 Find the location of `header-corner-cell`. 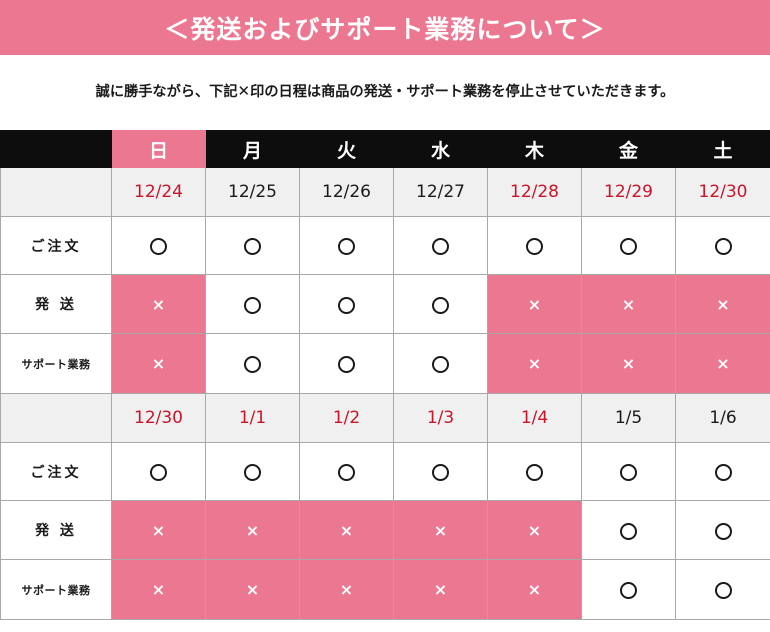

header-corner-cell is located at coordinates (56, 149).